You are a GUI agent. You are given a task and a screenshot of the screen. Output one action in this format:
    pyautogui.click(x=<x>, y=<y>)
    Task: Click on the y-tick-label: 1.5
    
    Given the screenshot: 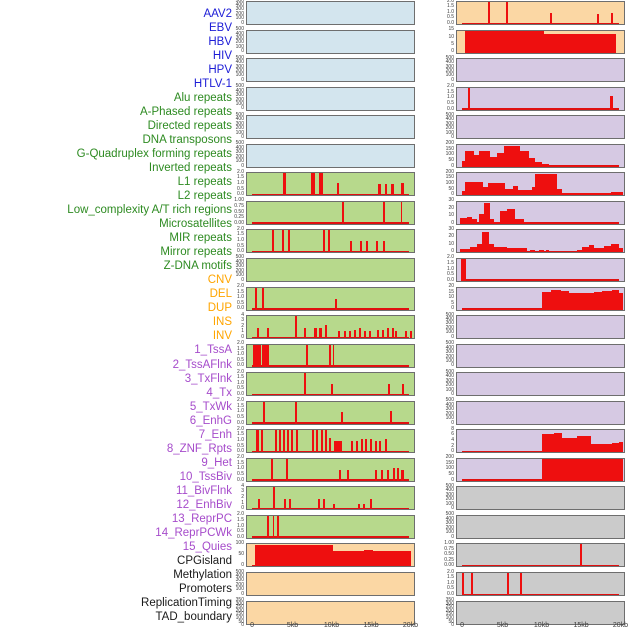 What is the action you would take?
    pyautogui.click(x=240, y=377)
    